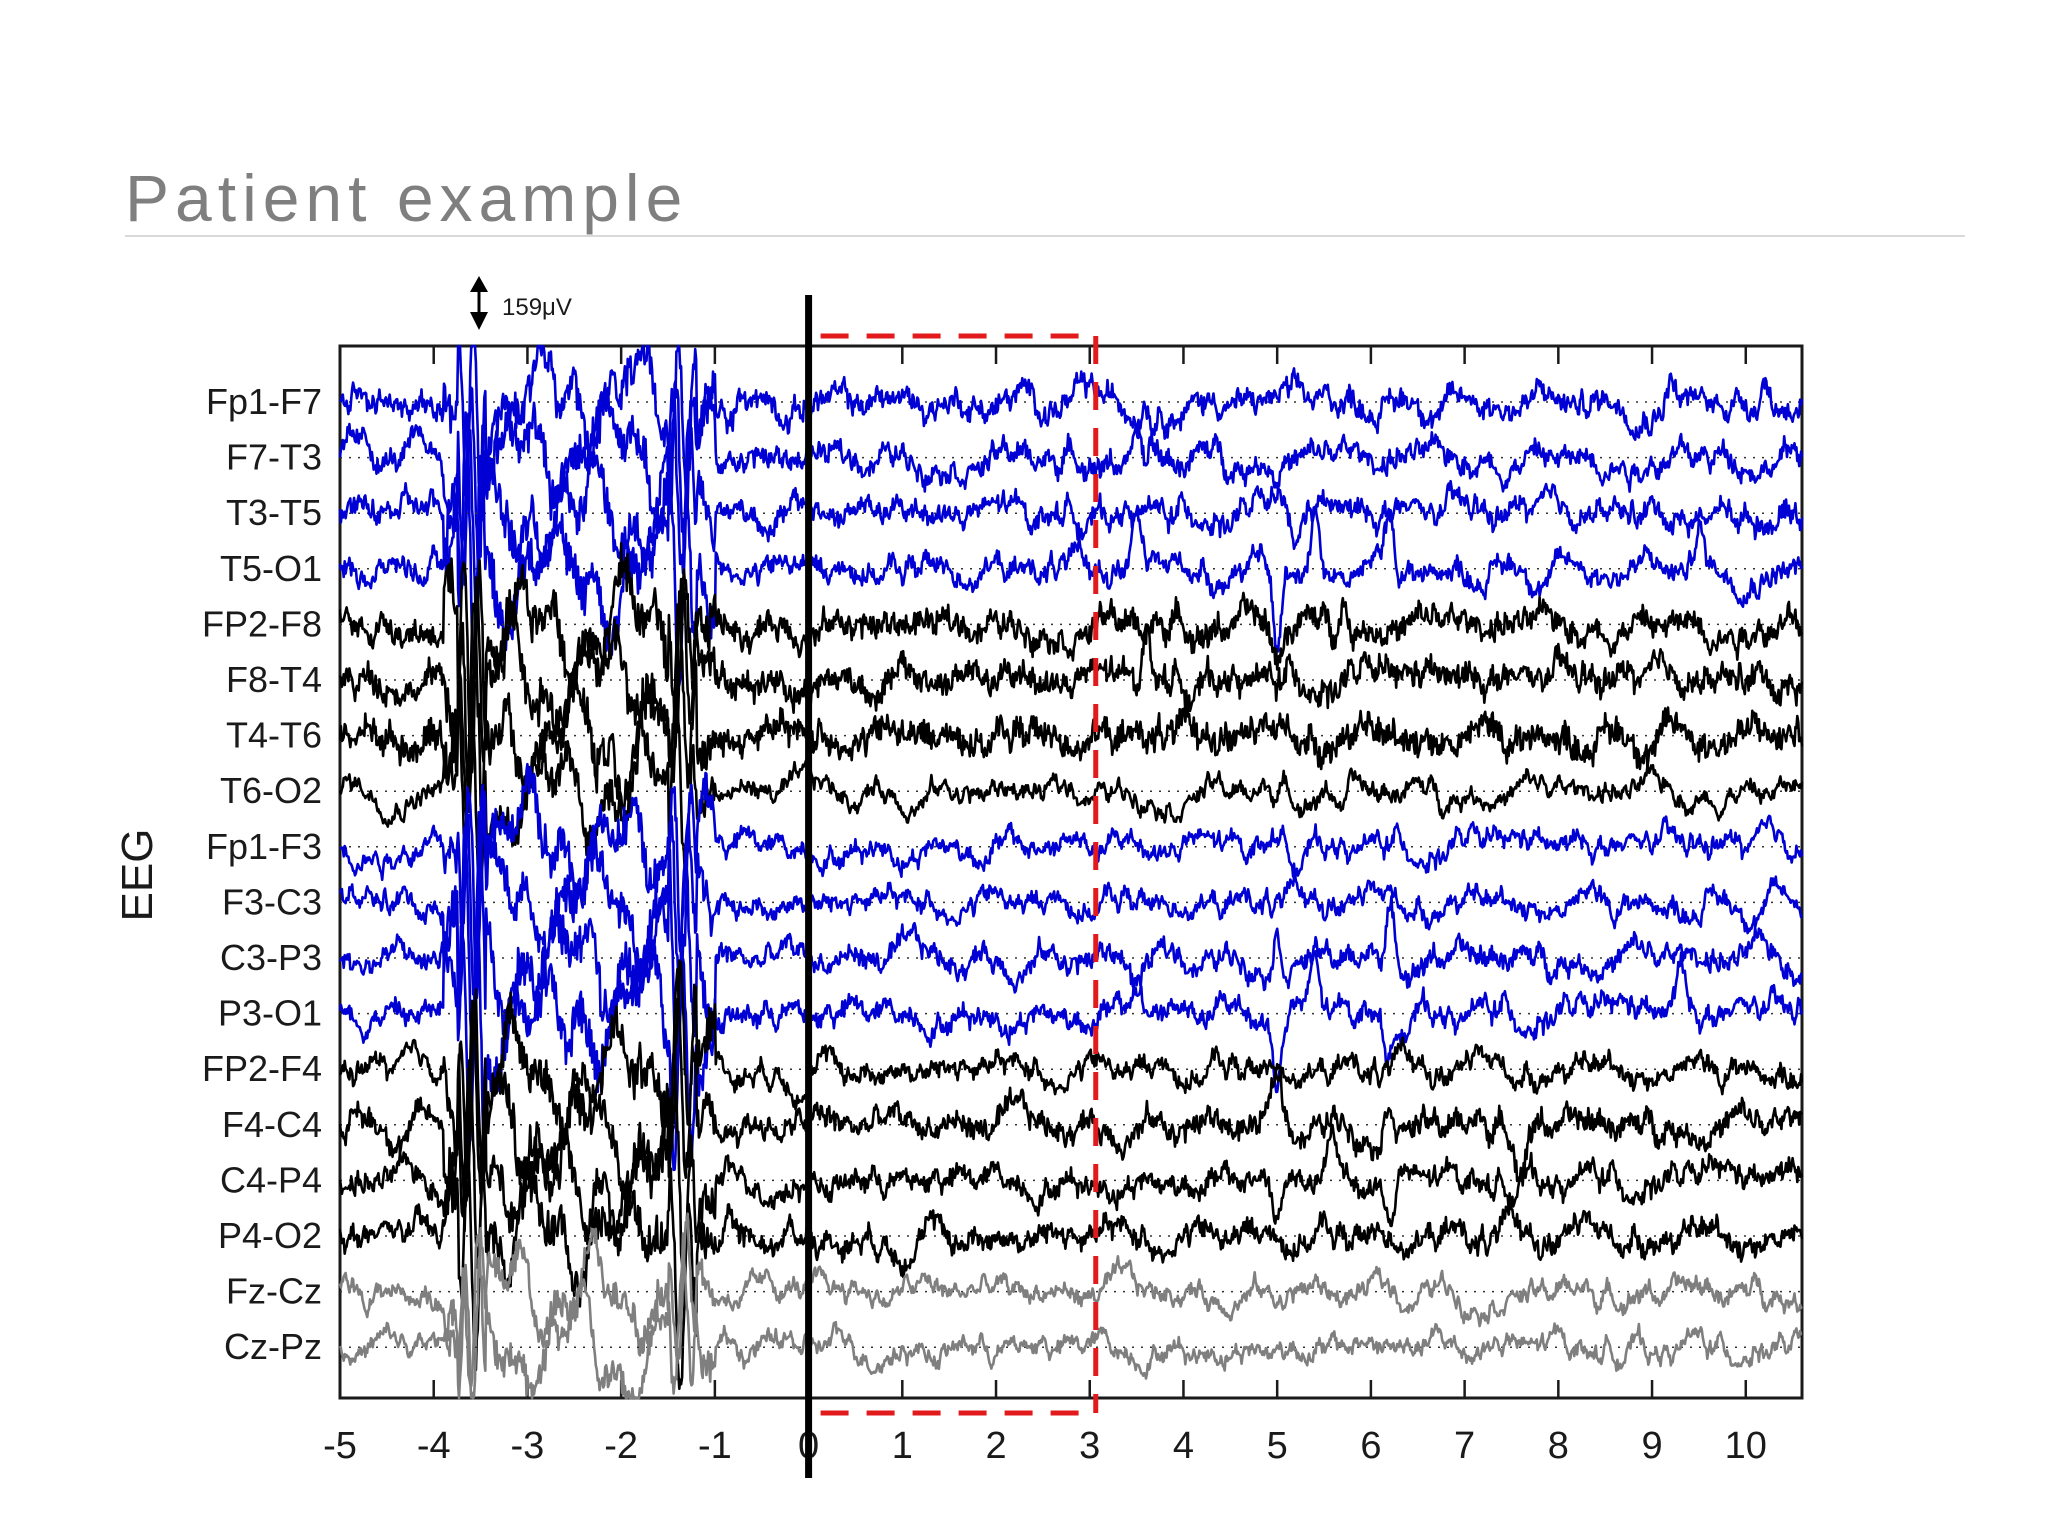 This screenshot has height=1536, width=2048. Describe the element at coordinates (1464, 1446) in the screenshot. I see `x-tick-label: 7` at that location.